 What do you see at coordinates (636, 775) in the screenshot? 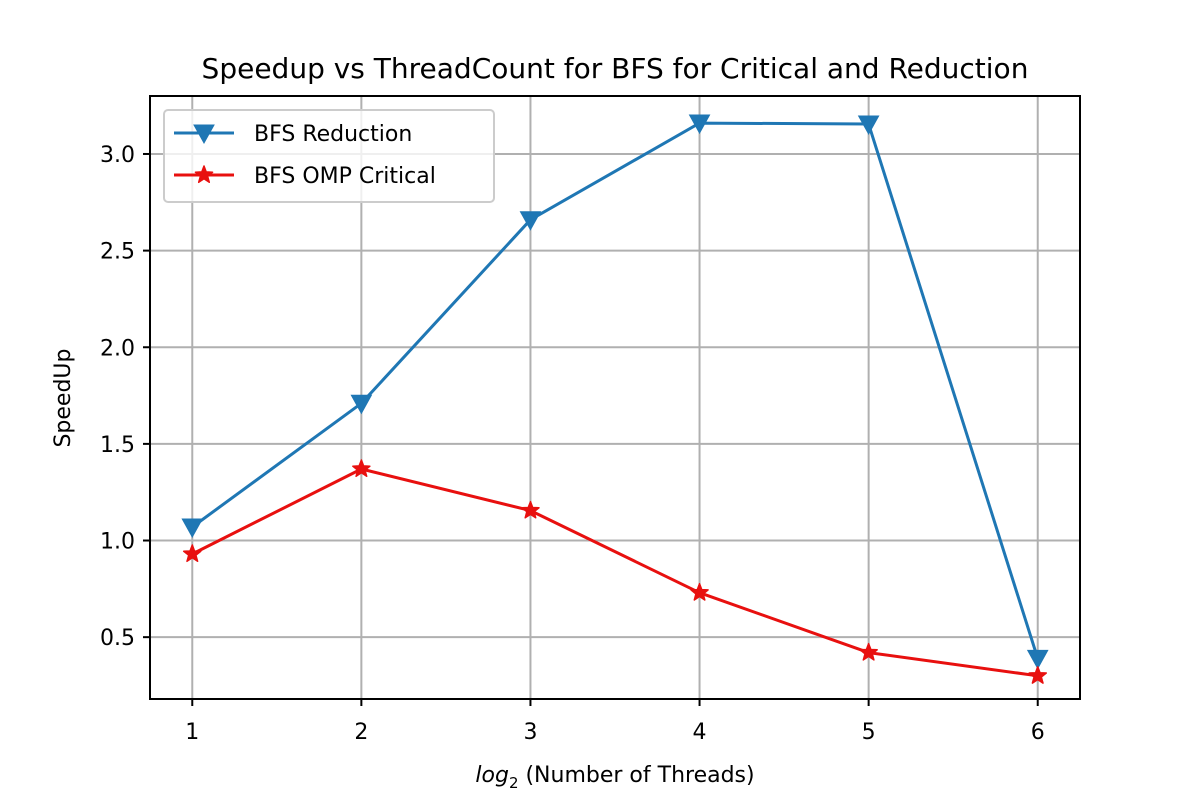
I see `x-axis-label-rest: (Number of Threads)` at bounding box center [636, 775].